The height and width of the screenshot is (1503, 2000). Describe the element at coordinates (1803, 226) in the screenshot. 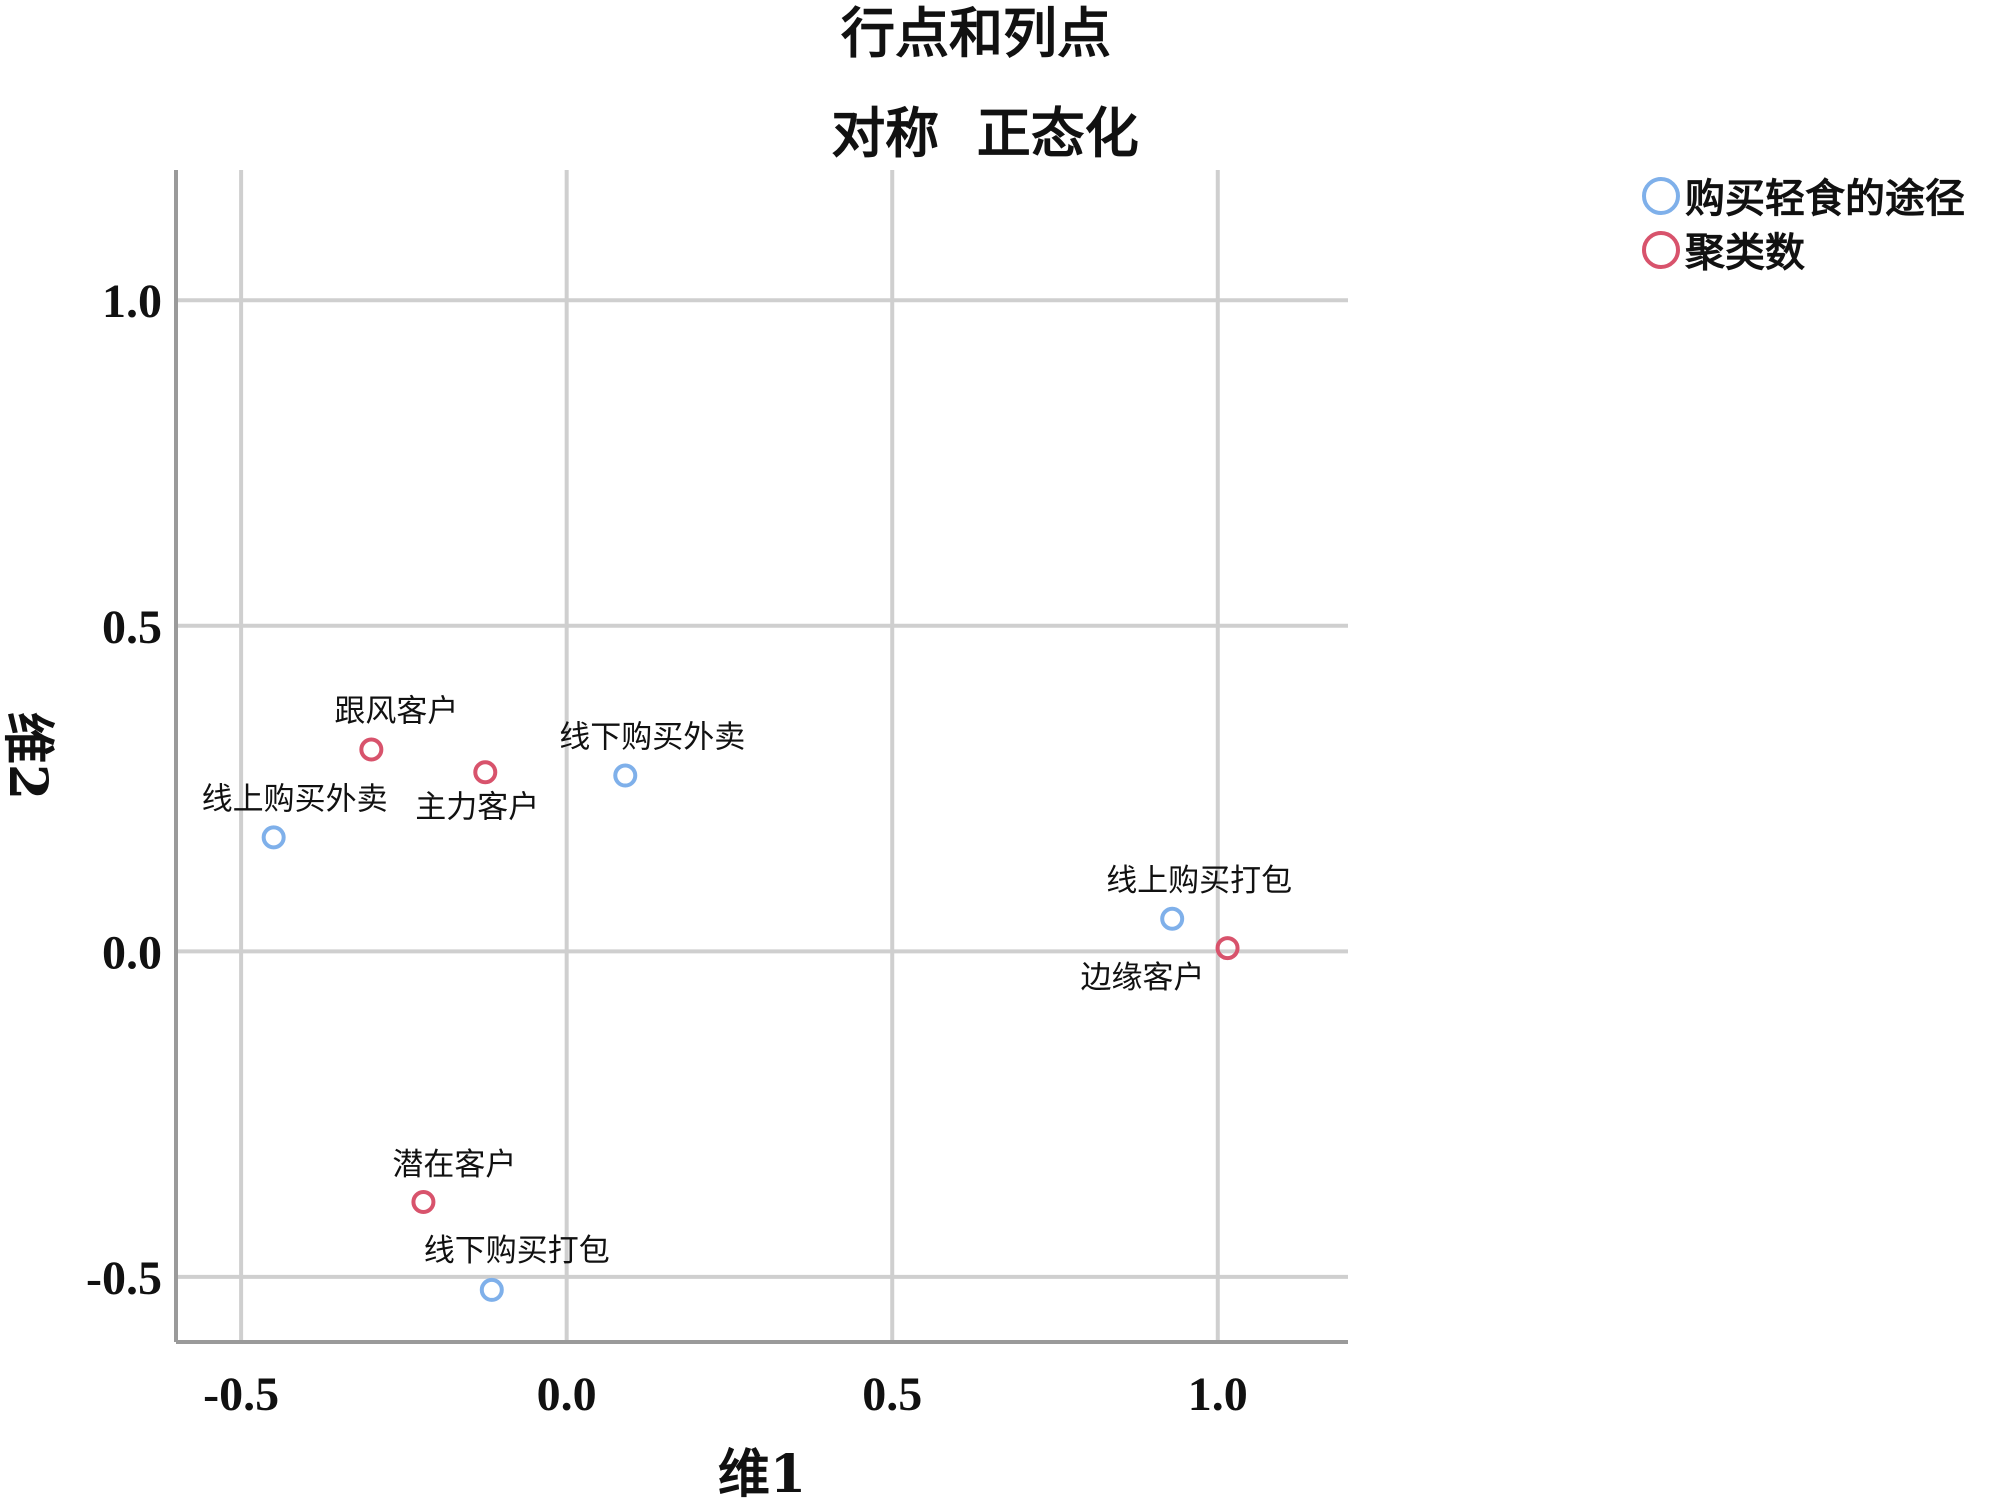

I see `legend: 购买轻食的途径 聚类数` at that location.